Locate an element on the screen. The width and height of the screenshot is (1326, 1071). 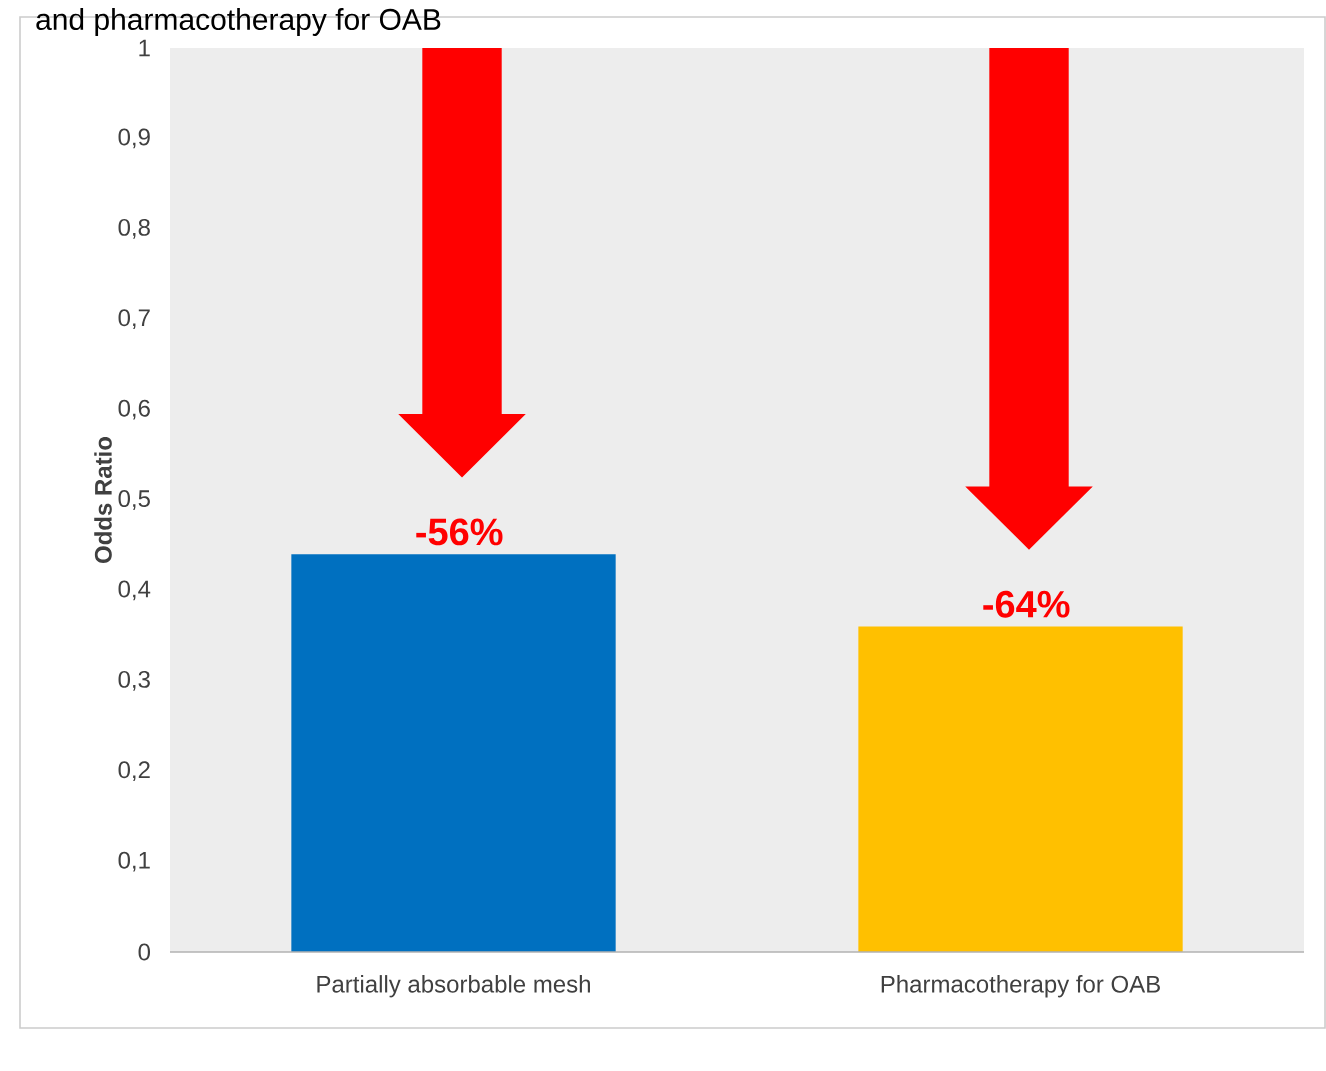
chart-title: and pharmacotherapy for OAB is located at coordinates (238, 22).